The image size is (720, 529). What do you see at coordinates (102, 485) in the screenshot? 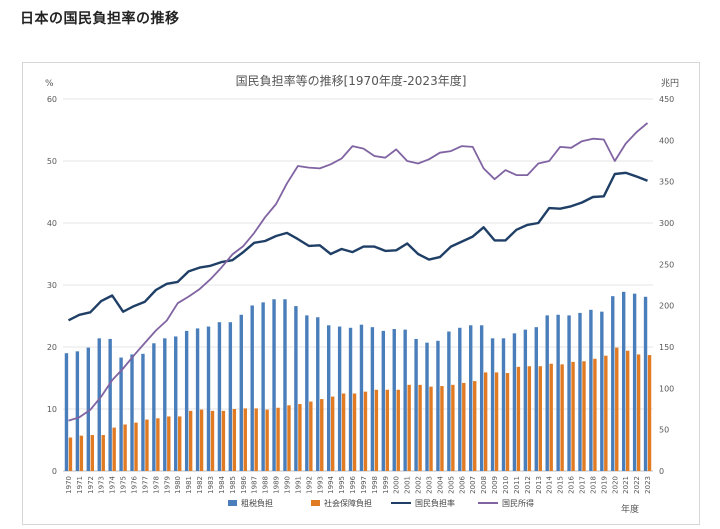
I see `x-tick-label-1973: 1973` at bounding box center [102, 485].